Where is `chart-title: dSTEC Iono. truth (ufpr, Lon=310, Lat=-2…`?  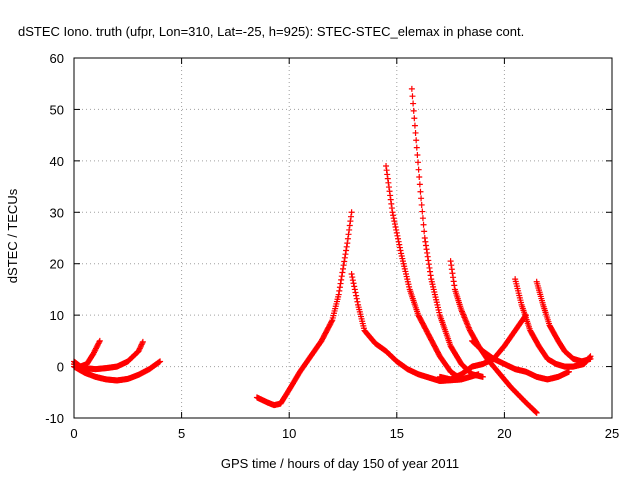
chart-title: dSTEC Iono. truth (ufpr, Lon=310, Lat=-2… is located at coordinates (271, 31).